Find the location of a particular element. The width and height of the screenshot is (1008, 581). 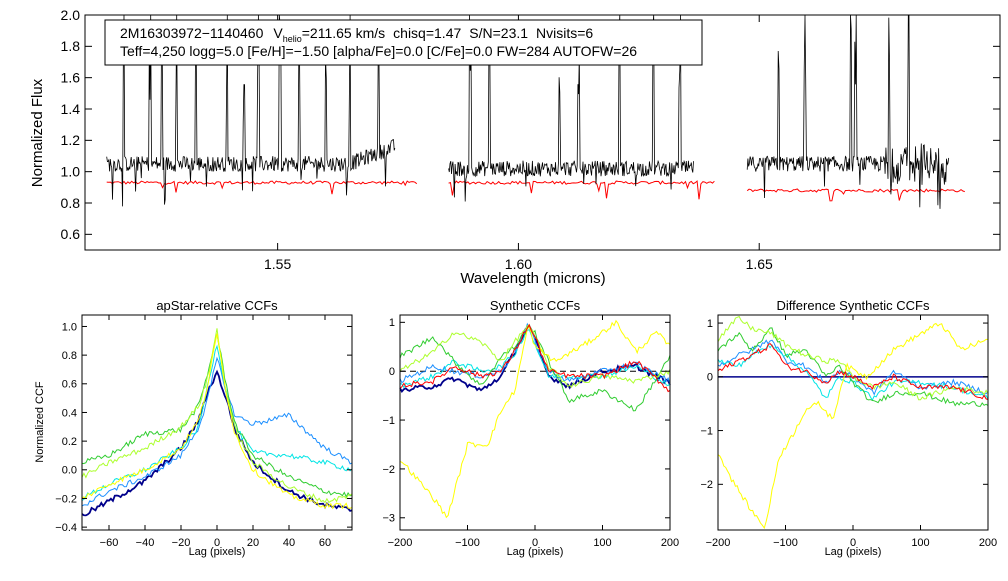

x-tick-label: 1.55 is located at coordinates (277, 264).